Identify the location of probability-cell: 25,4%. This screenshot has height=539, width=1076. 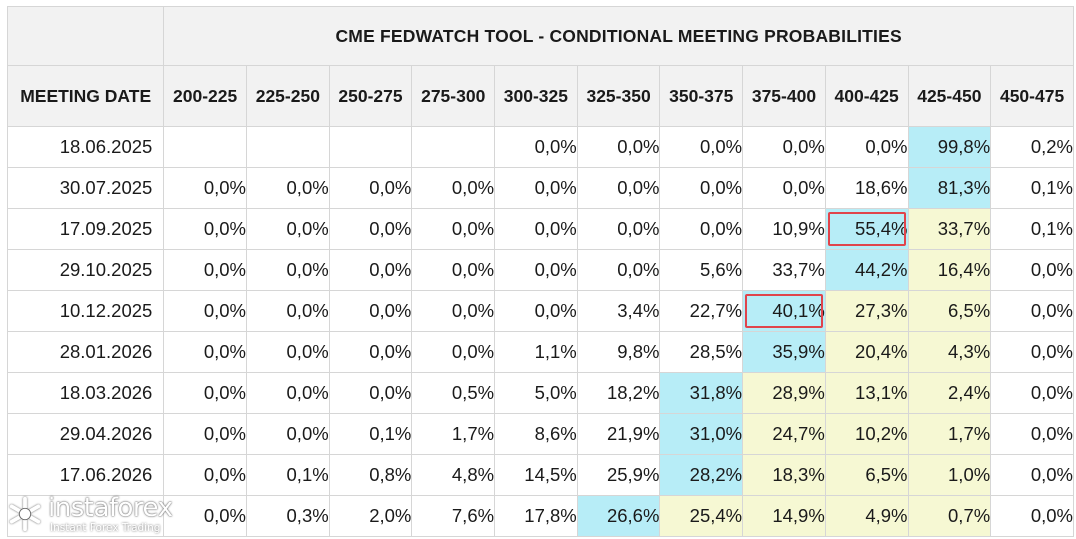
(701, 516).